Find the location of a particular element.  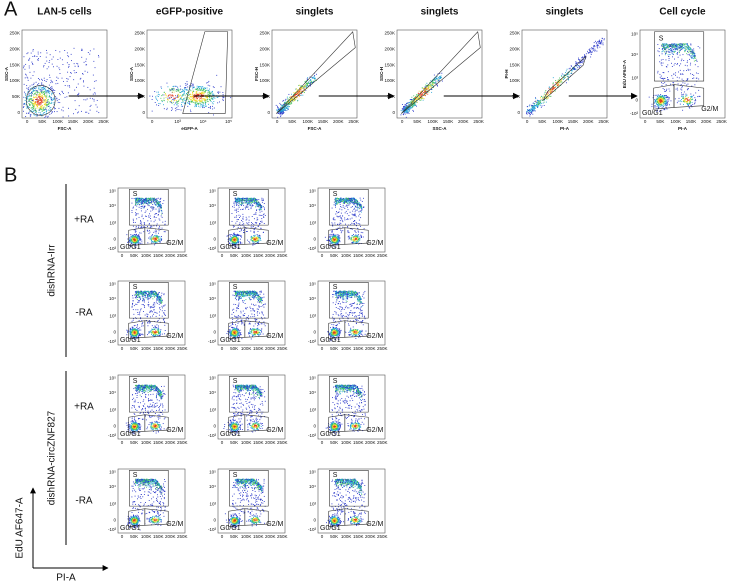

gate is located at coordinates (149, 207).